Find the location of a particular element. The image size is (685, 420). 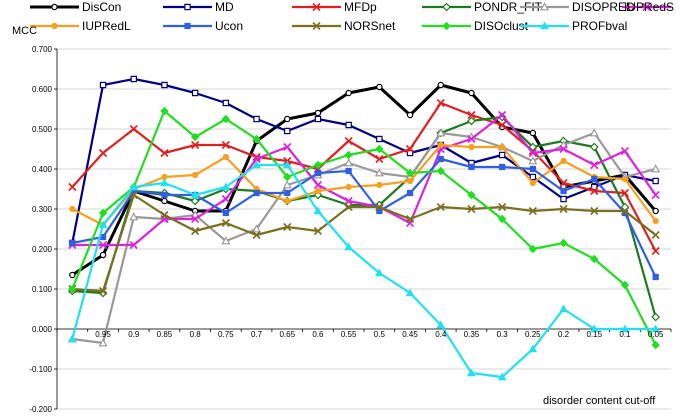

legend-label-ucon: Ucon is located at coordinates (229, 26).